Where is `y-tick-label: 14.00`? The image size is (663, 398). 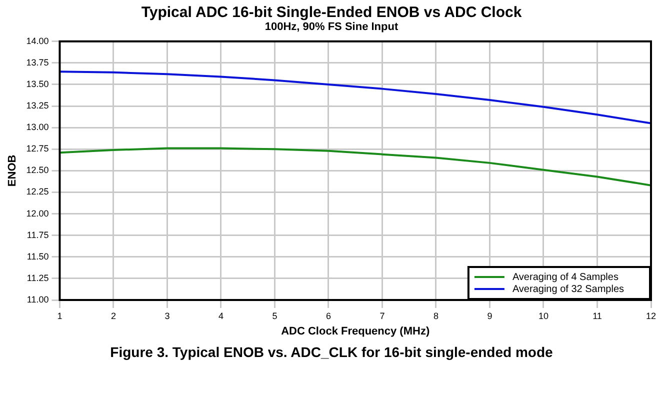 y-tick-label: 14.00 is located at coordinates (37, 41).